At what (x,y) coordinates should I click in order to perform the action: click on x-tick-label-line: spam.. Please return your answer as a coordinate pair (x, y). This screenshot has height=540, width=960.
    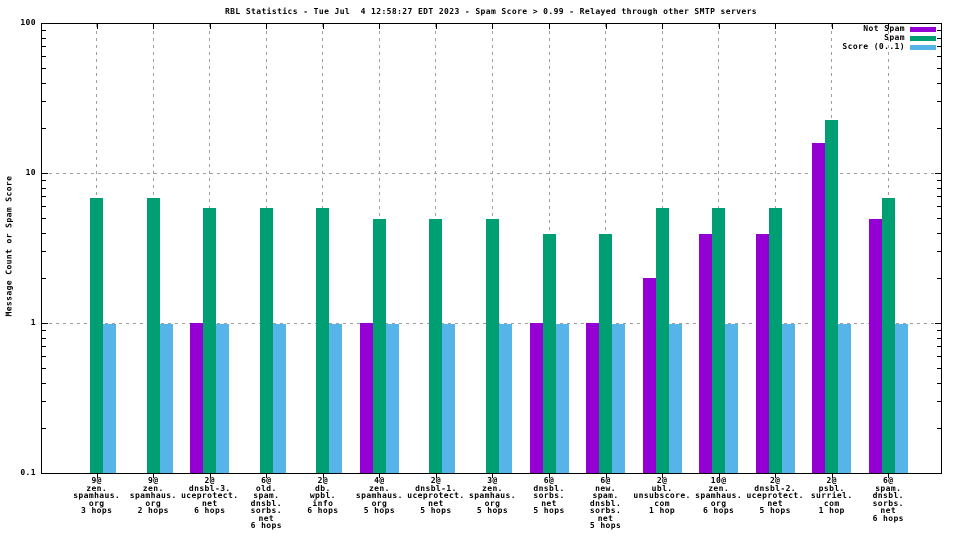
    Looking at the image, I should click on (266, 495).